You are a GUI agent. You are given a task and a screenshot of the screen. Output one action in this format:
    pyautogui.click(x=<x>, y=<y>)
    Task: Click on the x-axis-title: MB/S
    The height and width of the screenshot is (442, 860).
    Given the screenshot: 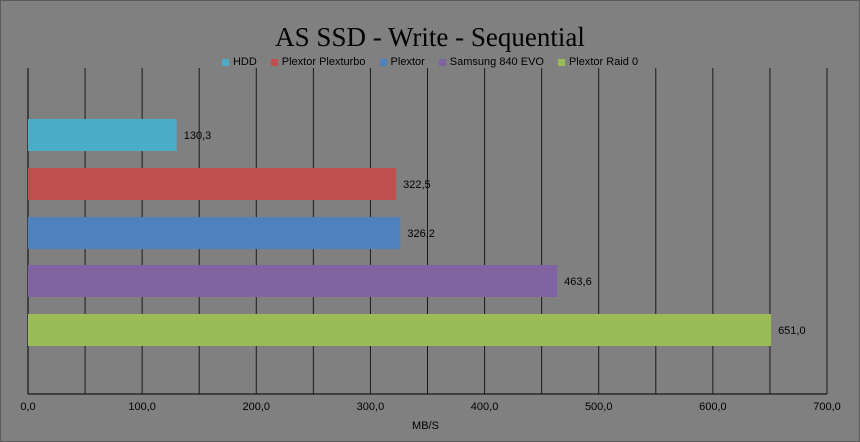 What is the action you would take?
    pyautogui.click(x=425, y=426)
    